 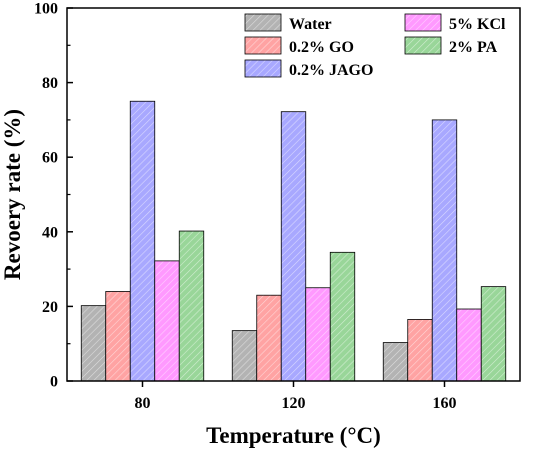 What do you see at coordinates (50, 307) in the screenshot?
I see `y-tick-label: 20` at bounding box center [50, 307].